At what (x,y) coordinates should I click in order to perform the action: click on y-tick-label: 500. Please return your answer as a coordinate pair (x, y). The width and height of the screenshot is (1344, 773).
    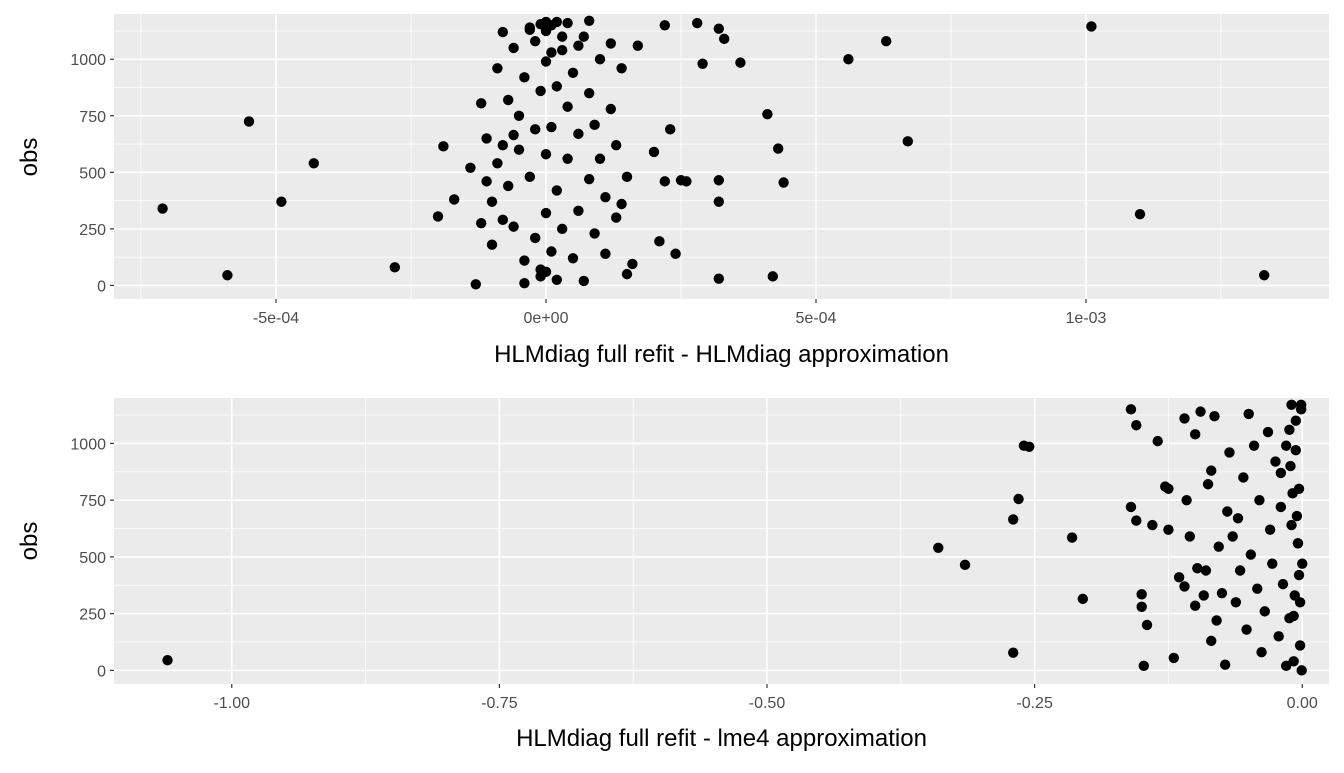
    Looking at the image, I should click on (92, 173).